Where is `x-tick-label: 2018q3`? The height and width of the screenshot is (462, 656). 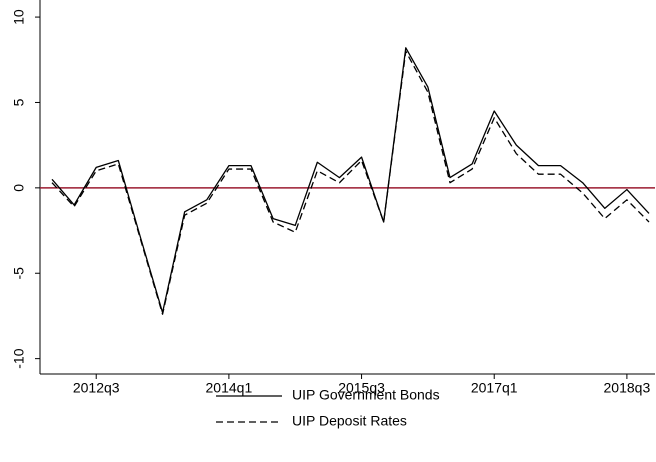
x-tick-label: 2018q3 is located at coordinates (627, 388).